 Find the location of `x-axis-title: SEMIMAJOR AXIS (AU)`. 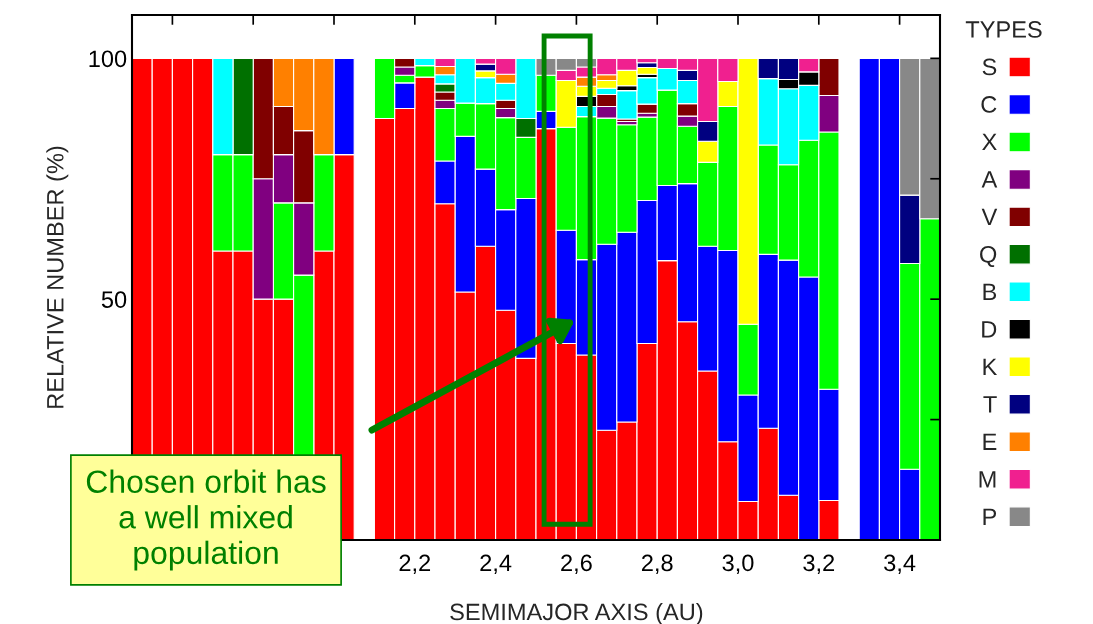

x-axis-title: SEMIMAJOR AXIS (AU) is located at coordinates (576, 613).